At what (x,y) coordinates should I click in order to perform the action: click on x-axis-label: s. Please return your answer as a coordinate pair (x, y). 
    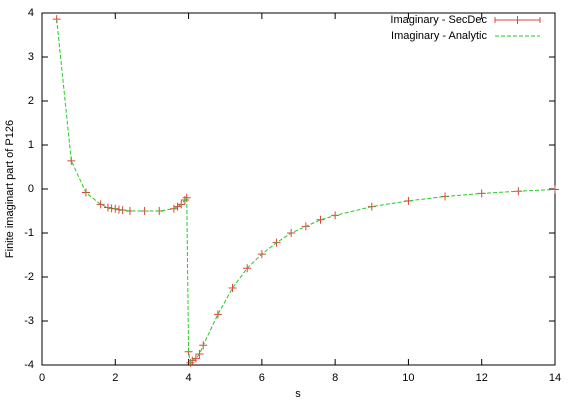
    Looking at the image, I should click on (298, 394).